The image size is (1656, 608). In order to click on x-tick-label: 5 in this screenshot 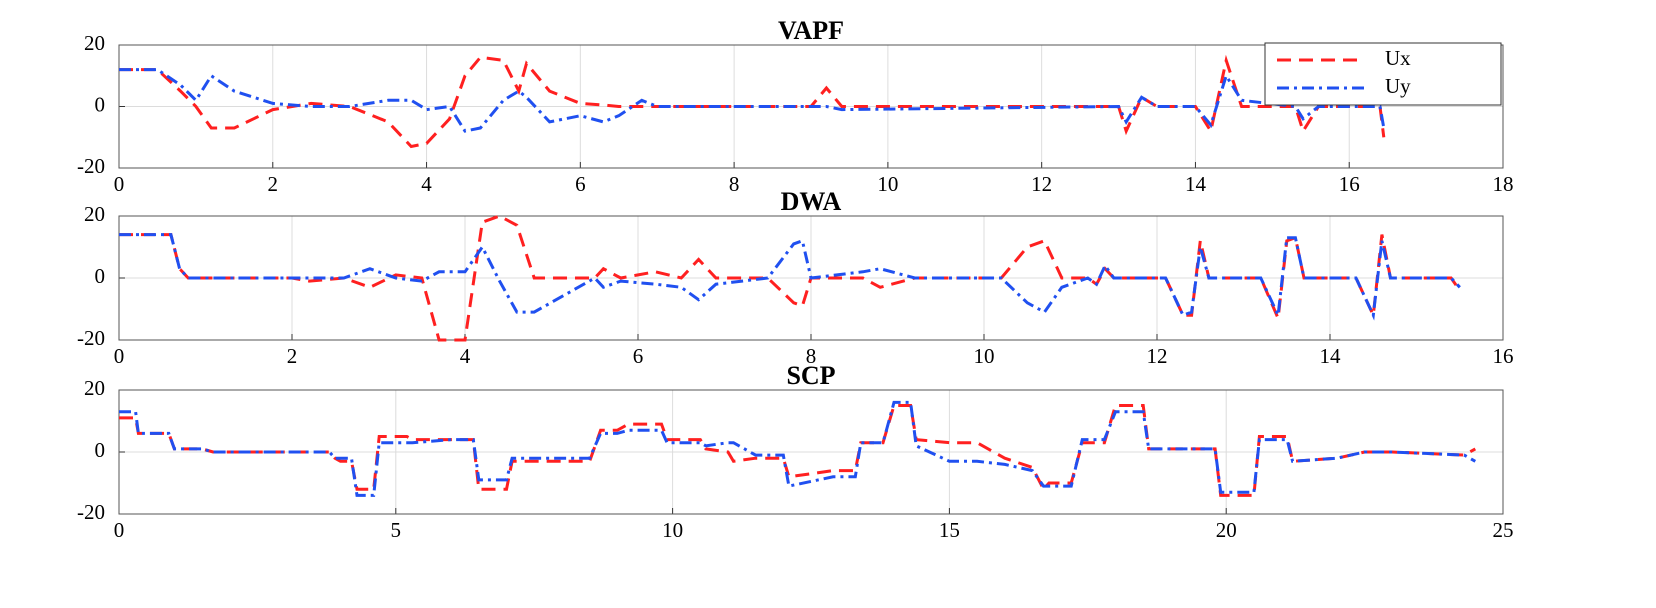, I will do `click(396, 530)`.